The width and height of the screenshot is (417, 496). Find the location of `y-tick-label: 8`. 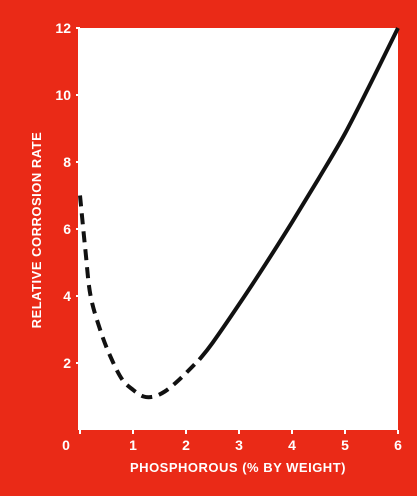

y-tick-label: 8 is located at coordinates (67, 162).